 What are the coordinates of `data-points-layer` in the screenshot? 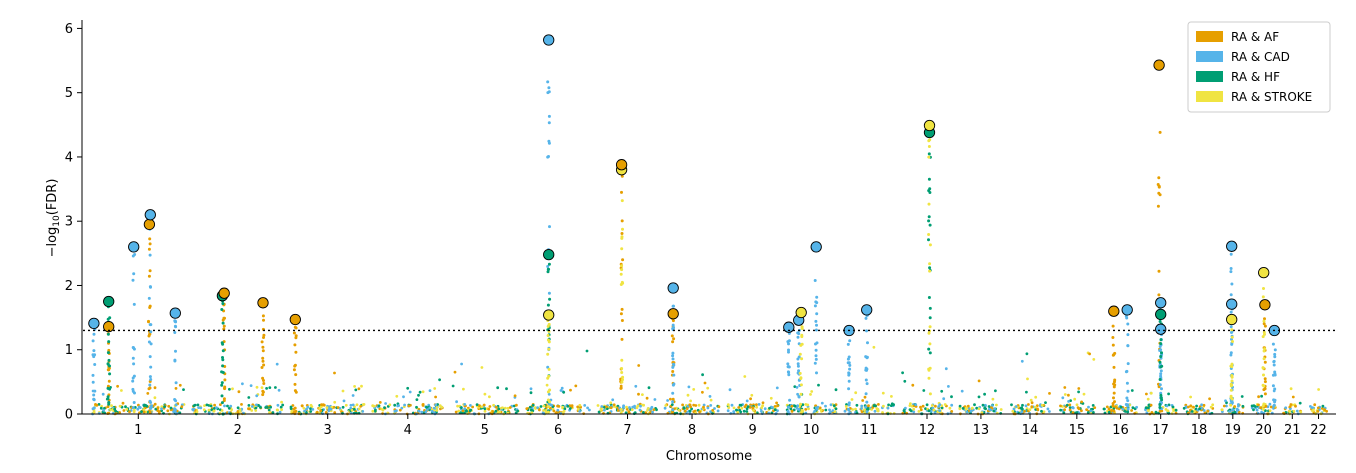 It's located at (709, 380).